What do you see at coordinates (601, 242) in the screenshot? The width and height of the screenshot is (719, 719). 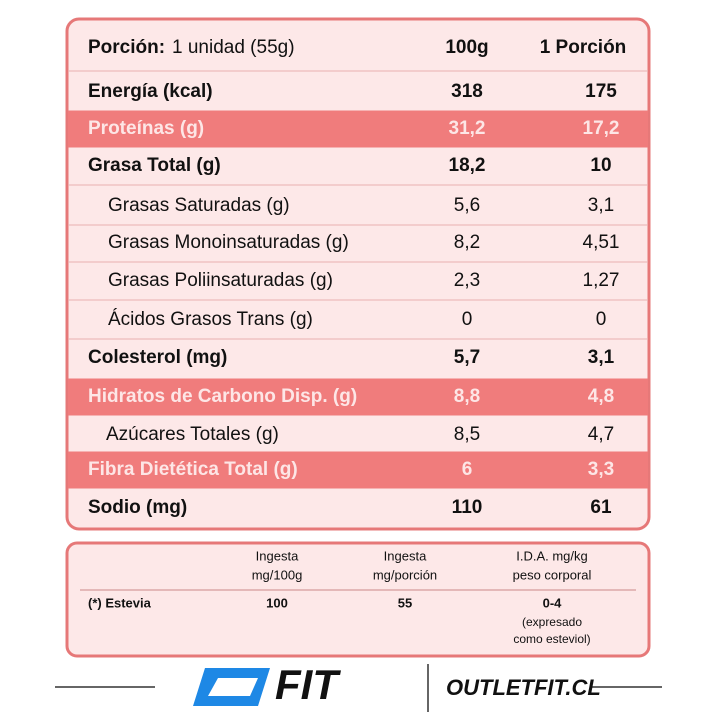 I see `row-value: 4,51` at bounding box center [601, 242].